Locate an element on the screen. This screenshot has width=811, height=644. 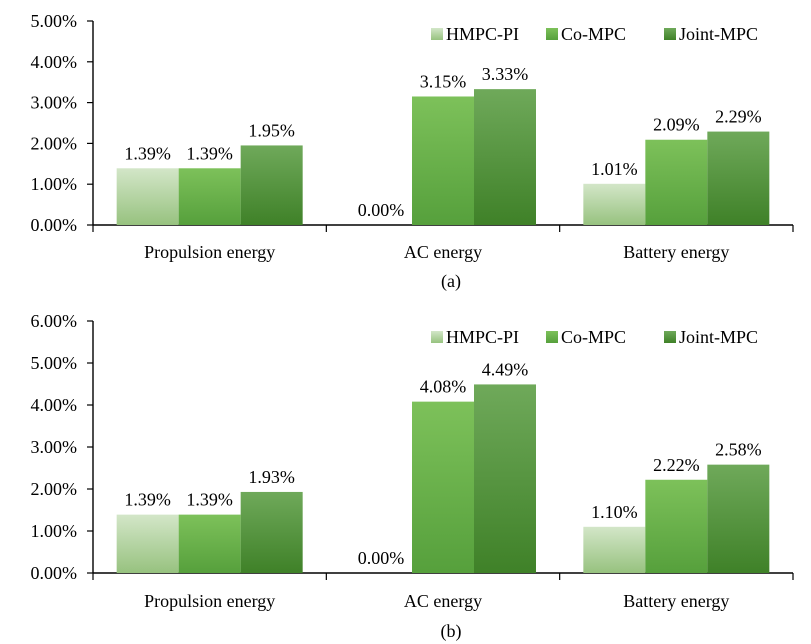
data-label-joint-mpc-battery-energy: 2.58% is located at coordinates (738, 450).